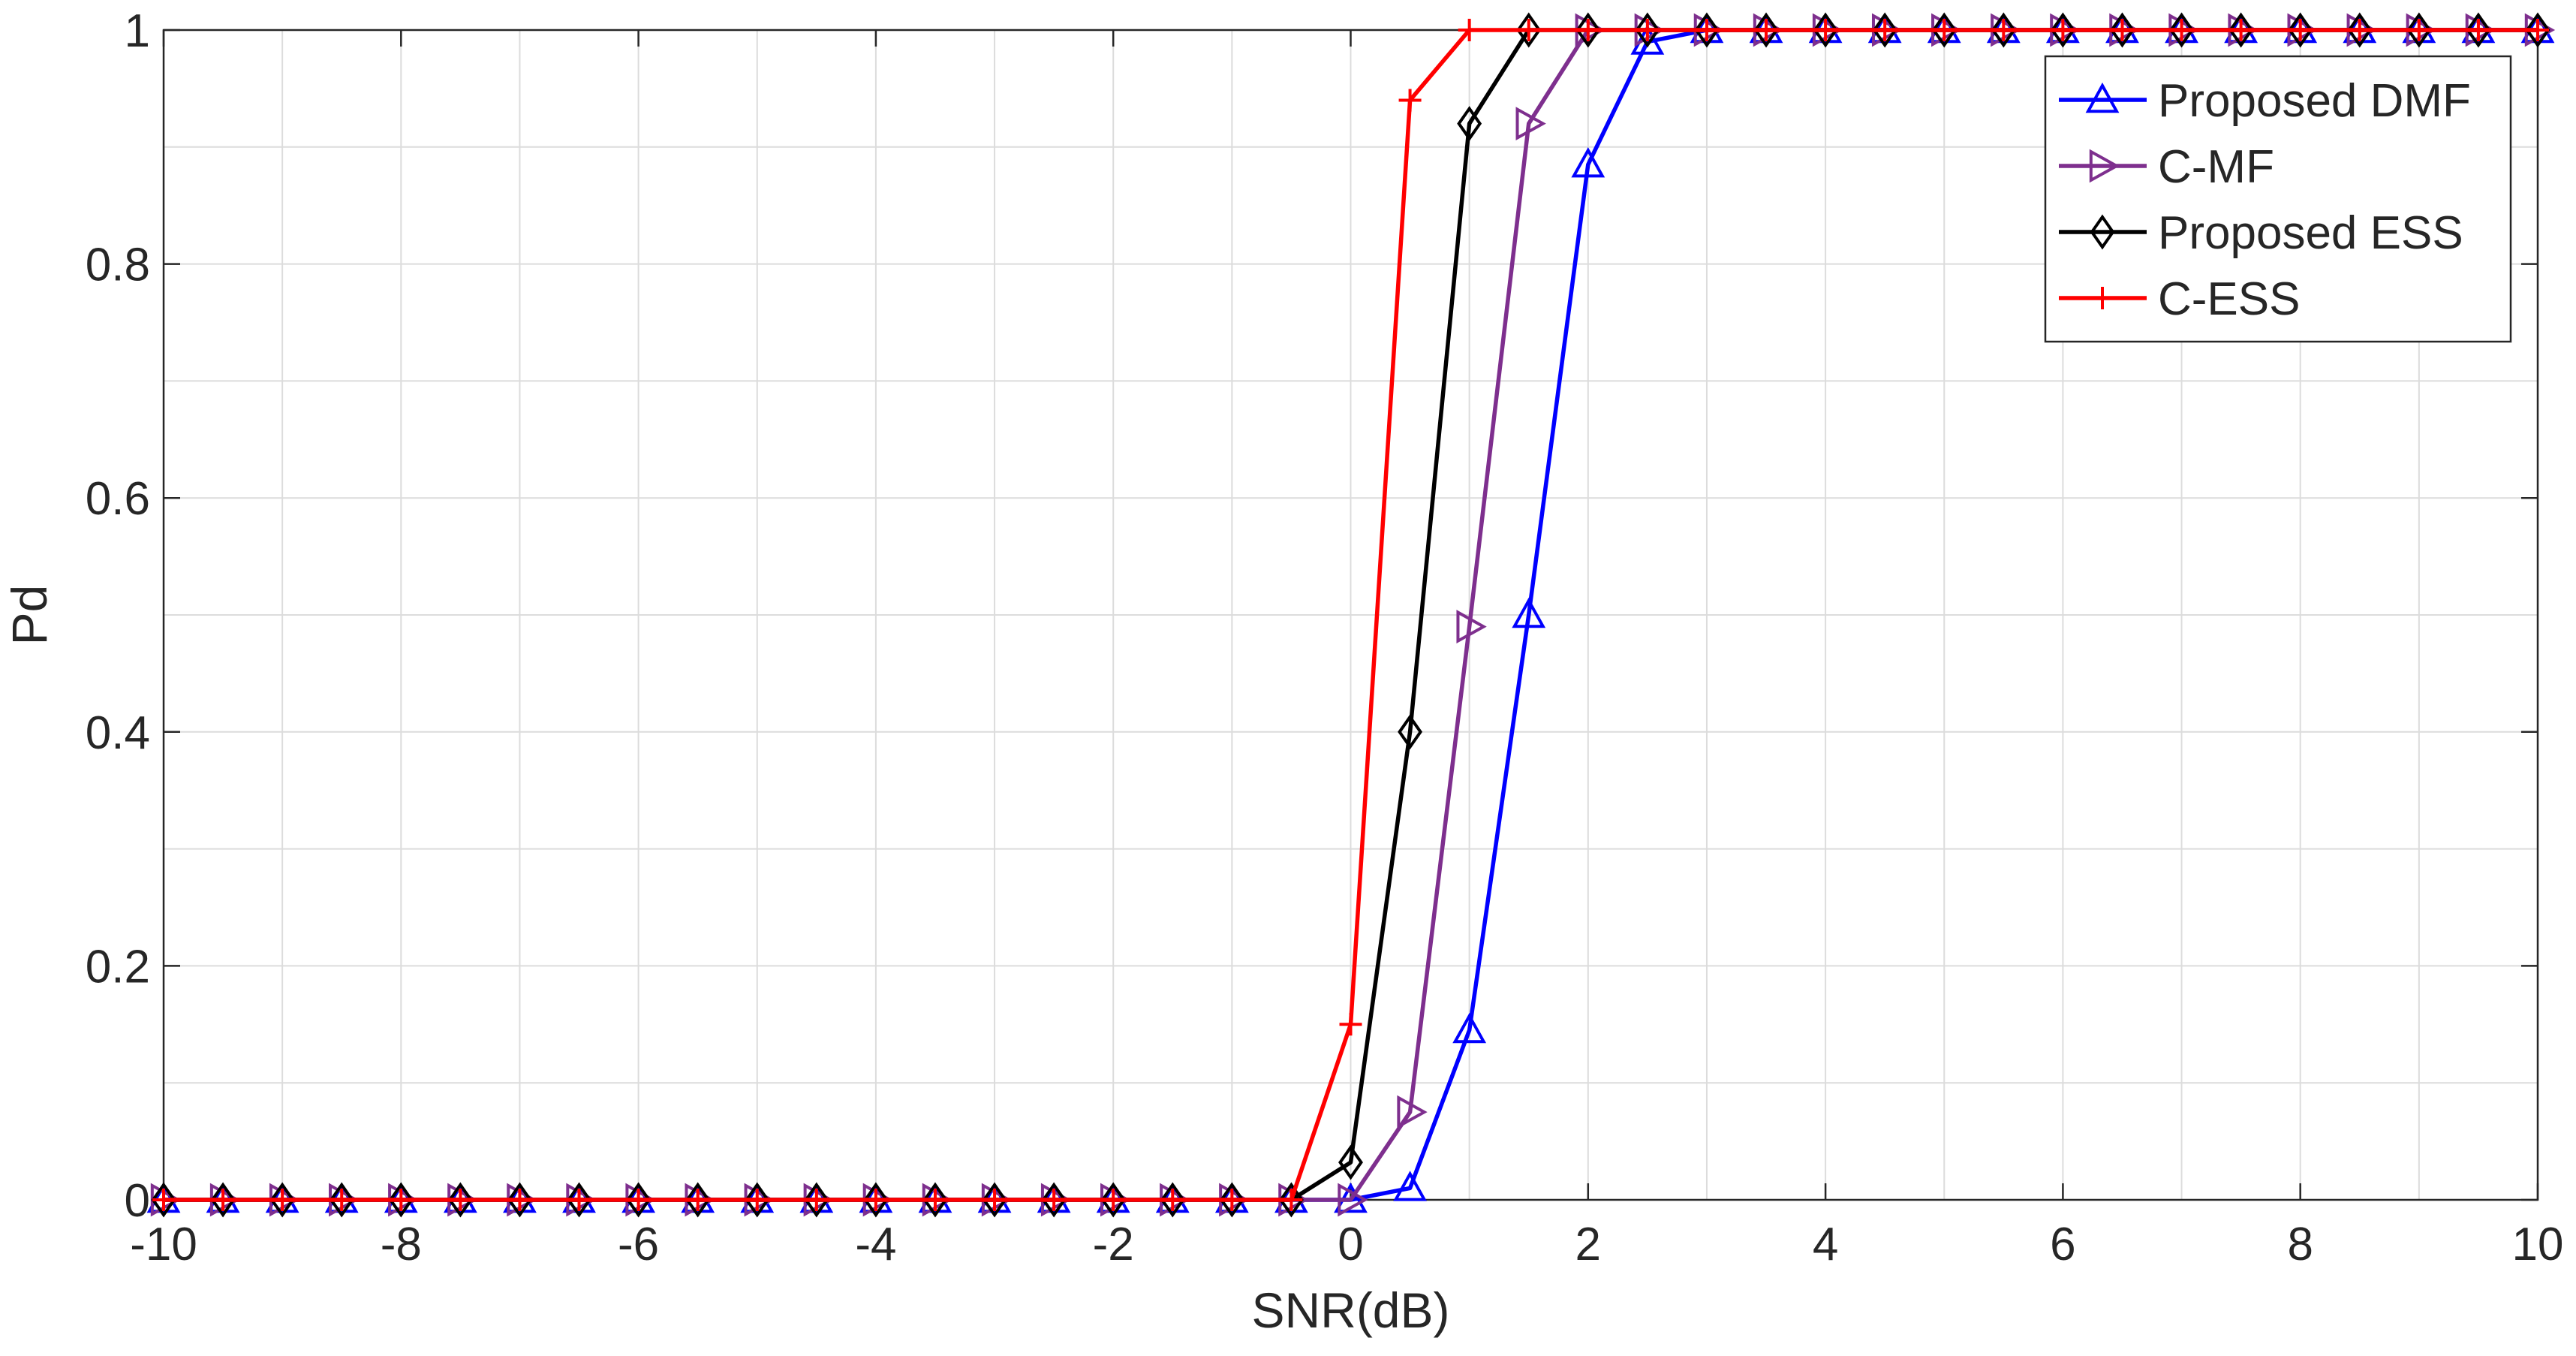 The height and width of the screenshot is (1356, 2576). What do you see at coordinates (137, 1201) in the screenshot?
I see `y-tick-label: 0` at bounding box center [137, 1201].